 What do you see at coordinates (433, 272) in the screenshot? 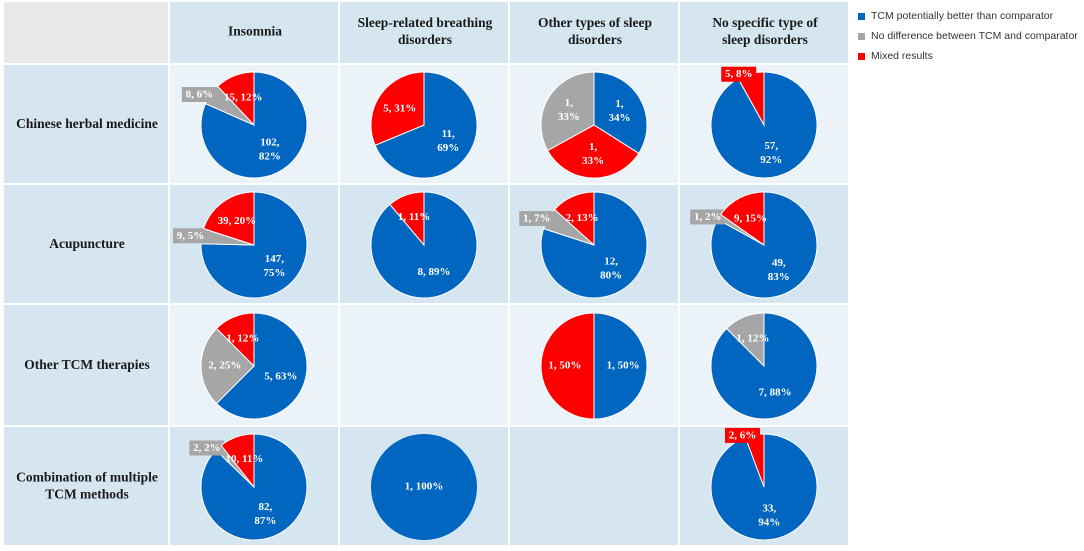
I see `data-label-r1-c1-better: 8, 89%` at bounding box center [433, 272].